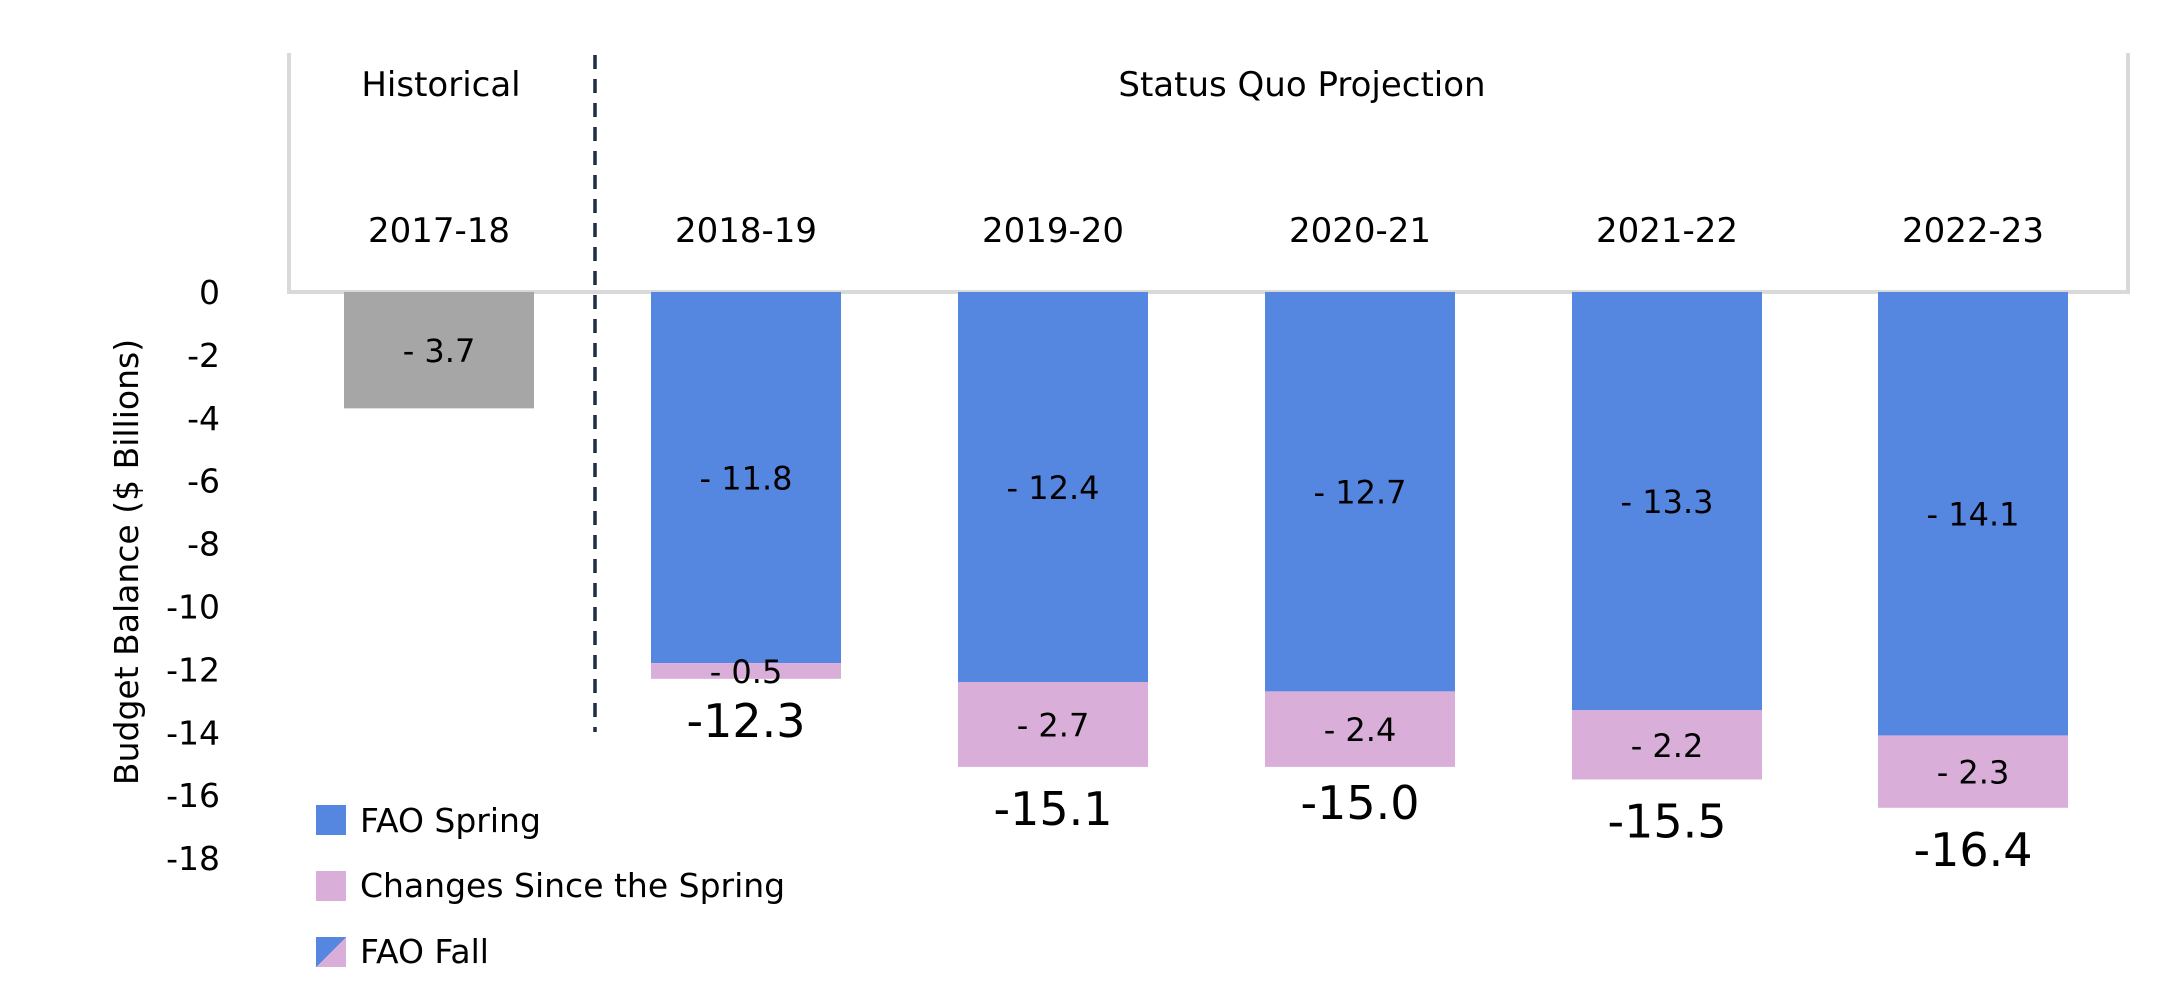  Describe the element at coordinates (193, 669) in the screenshot. I see `y-tick-label: -12` at that location.